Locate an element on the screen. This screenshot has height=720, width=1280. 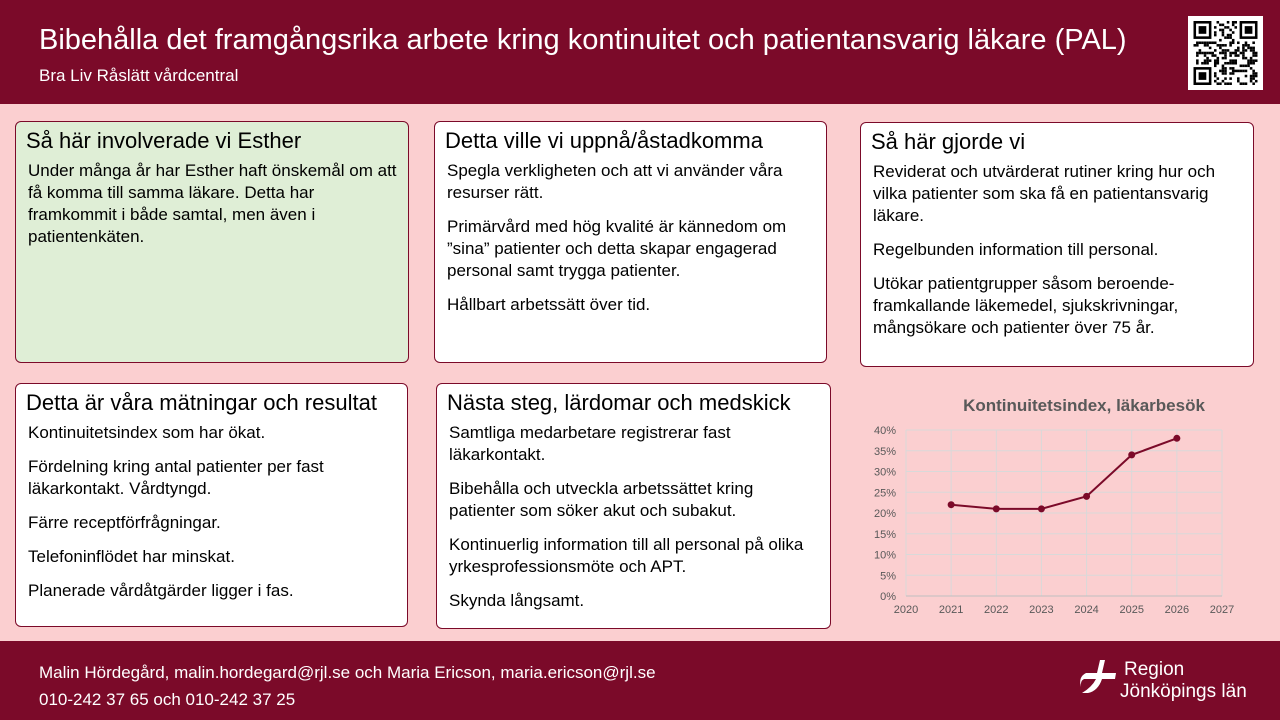
card-paragraph: Färre receptförfrågningar. is located at coordinates (124, 522).